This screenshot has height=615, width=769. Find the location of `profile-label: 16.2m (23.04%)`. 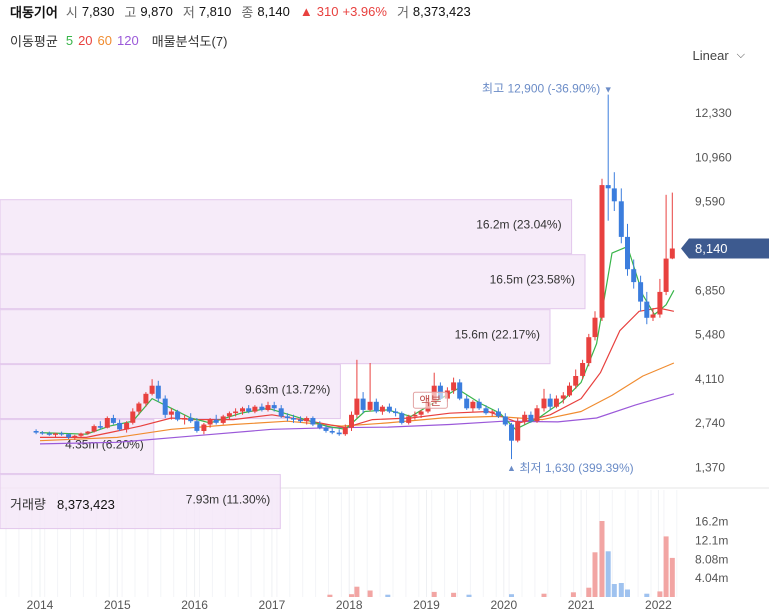

profile-label: 16.2m (23.04%) is located at coordinates (518, 225).